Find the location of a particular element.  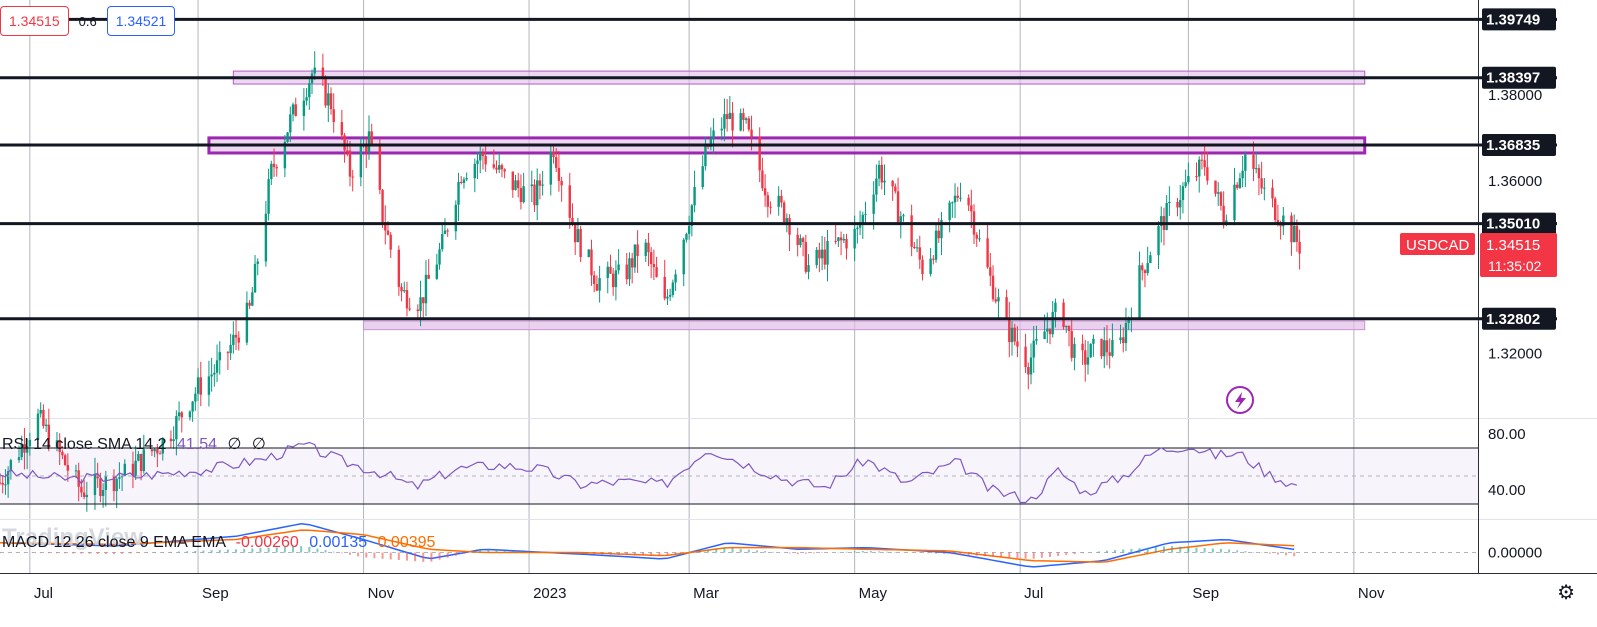

gear-icon: ⚙ is located at coordinates (1566, 592).